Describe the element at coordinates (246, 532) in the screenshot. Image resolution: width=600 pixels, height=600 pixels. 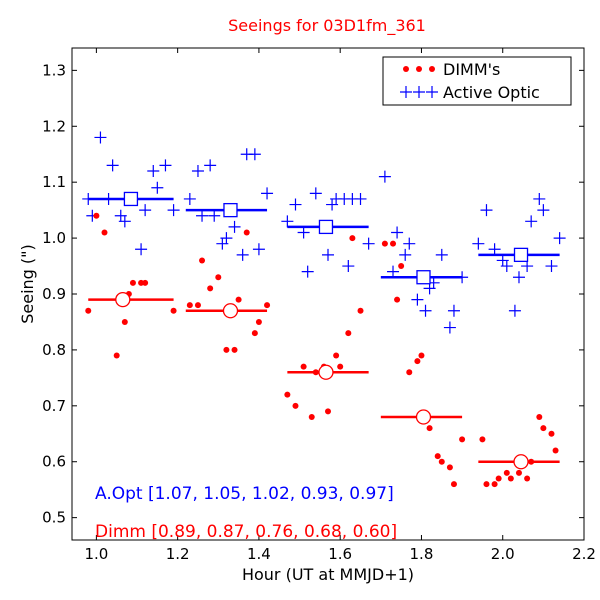
I see `dimm-summary: Dimm [0.89, 0.87, 0.76, 0.68, 0.60]` at that location.